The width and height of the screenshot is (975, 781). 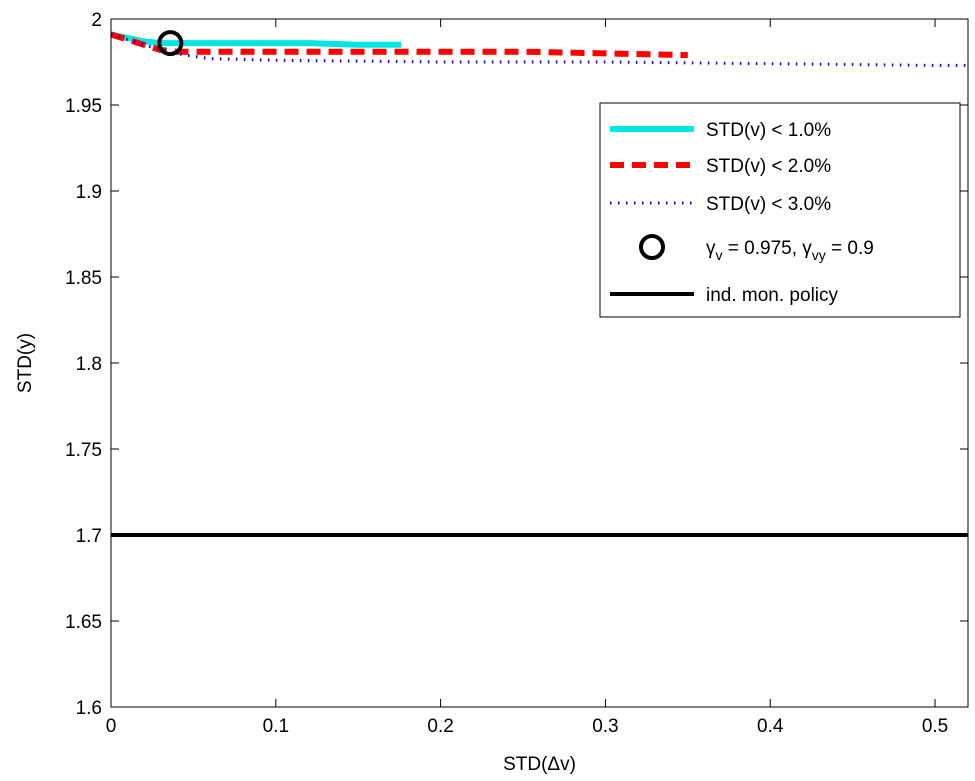 I want to click on legend-entry-label: ind. mon. policy, so click(x=772, y=295).